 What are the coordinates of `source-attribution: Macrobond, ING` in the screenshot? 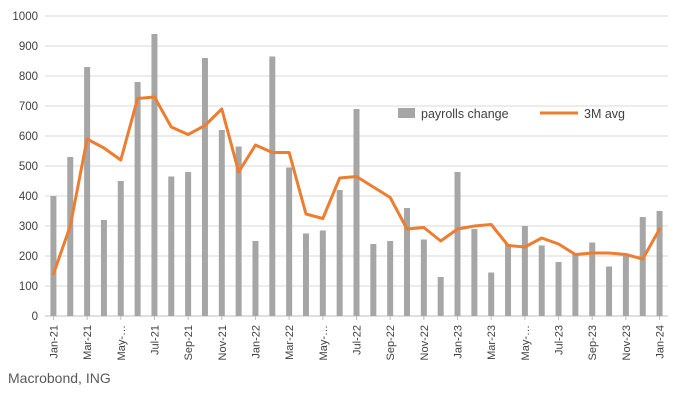 It's located at (59, 378).